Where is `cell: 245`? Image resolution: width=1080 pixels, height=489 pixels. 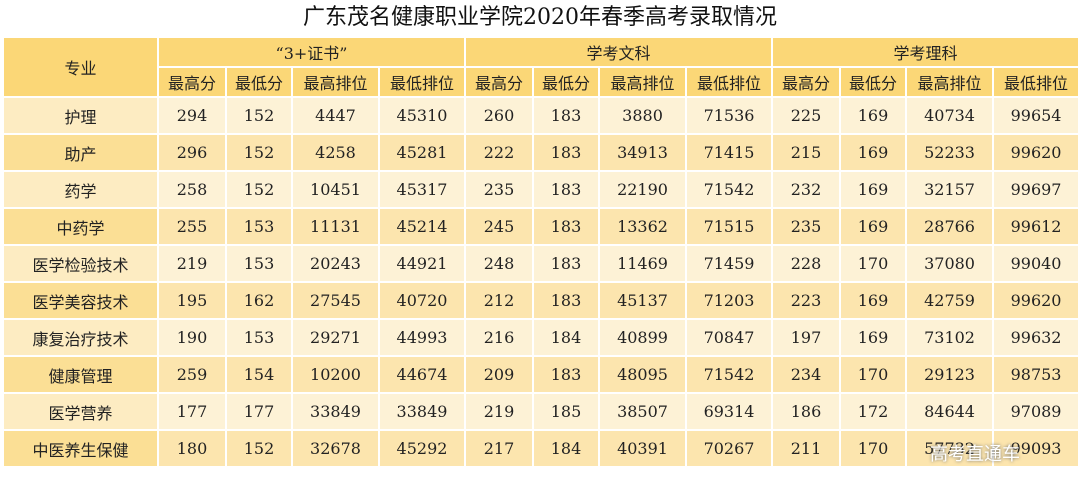 cell: 245 is located at coordinates (499, 226).